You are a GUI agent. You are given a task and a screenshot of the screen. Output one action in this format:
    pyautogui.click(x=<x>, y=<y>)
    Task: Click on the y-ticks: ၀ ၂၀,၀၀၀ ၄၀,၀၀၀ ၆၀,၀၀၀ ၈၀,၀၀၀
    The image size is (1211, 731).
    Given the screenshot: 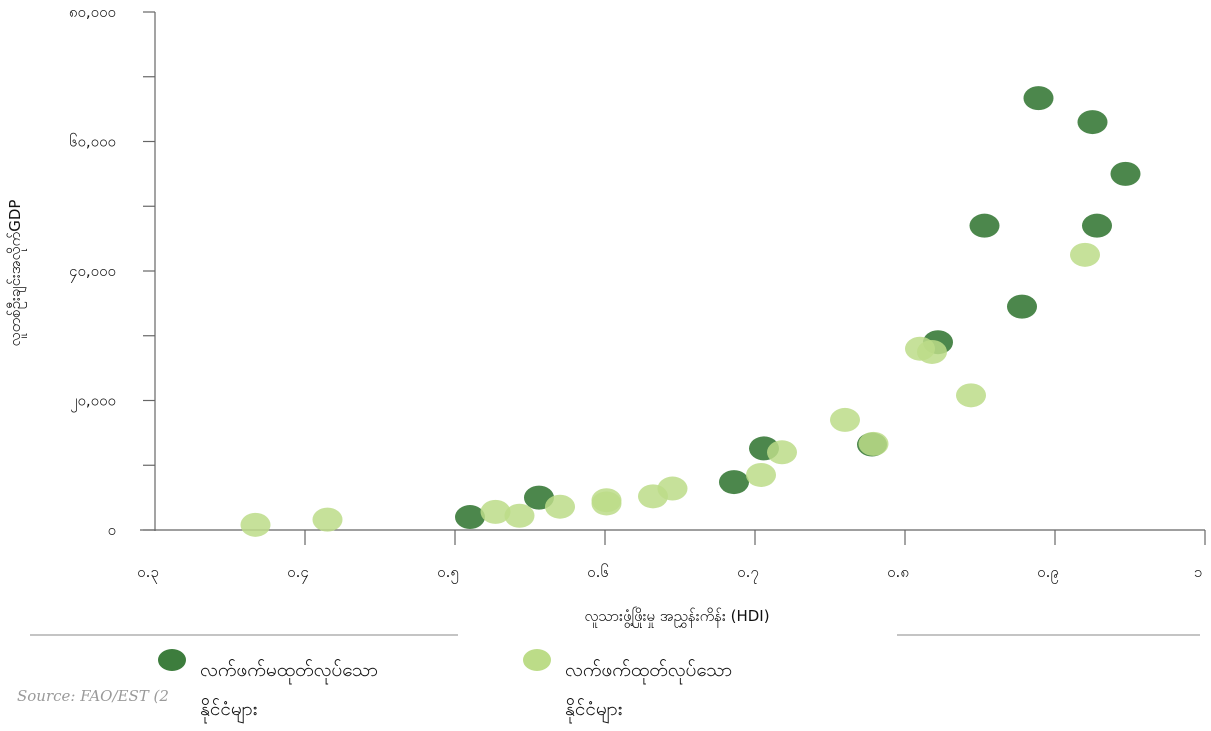 What is the action you would take?
    pyautogui.click(x=112, y=271)
    